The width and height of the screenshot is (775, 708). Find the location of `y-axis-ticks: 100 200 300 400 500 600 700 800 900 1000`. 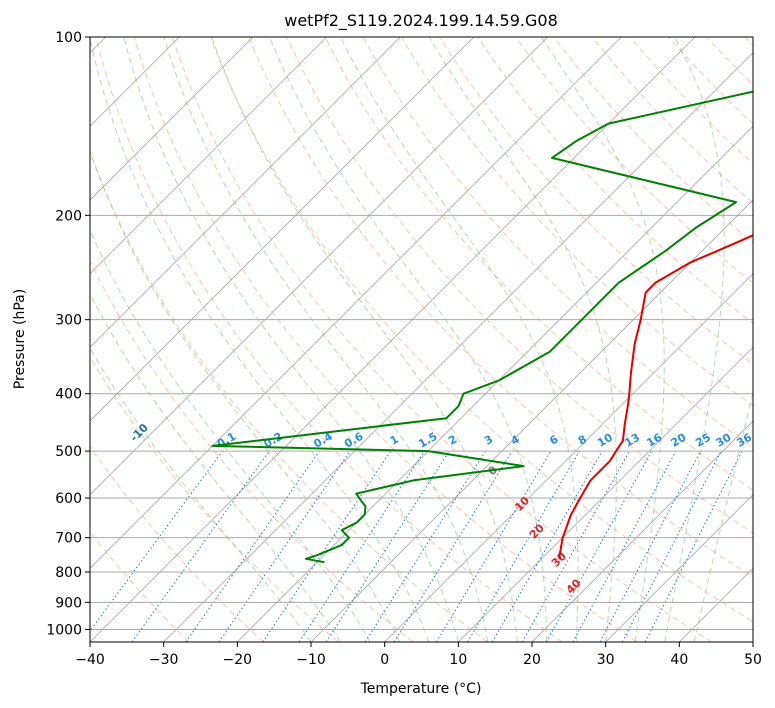

y-axis-ticks: 100 200 300 400 500 600 700 800 900 1000 is located at coordinates (68, 334).